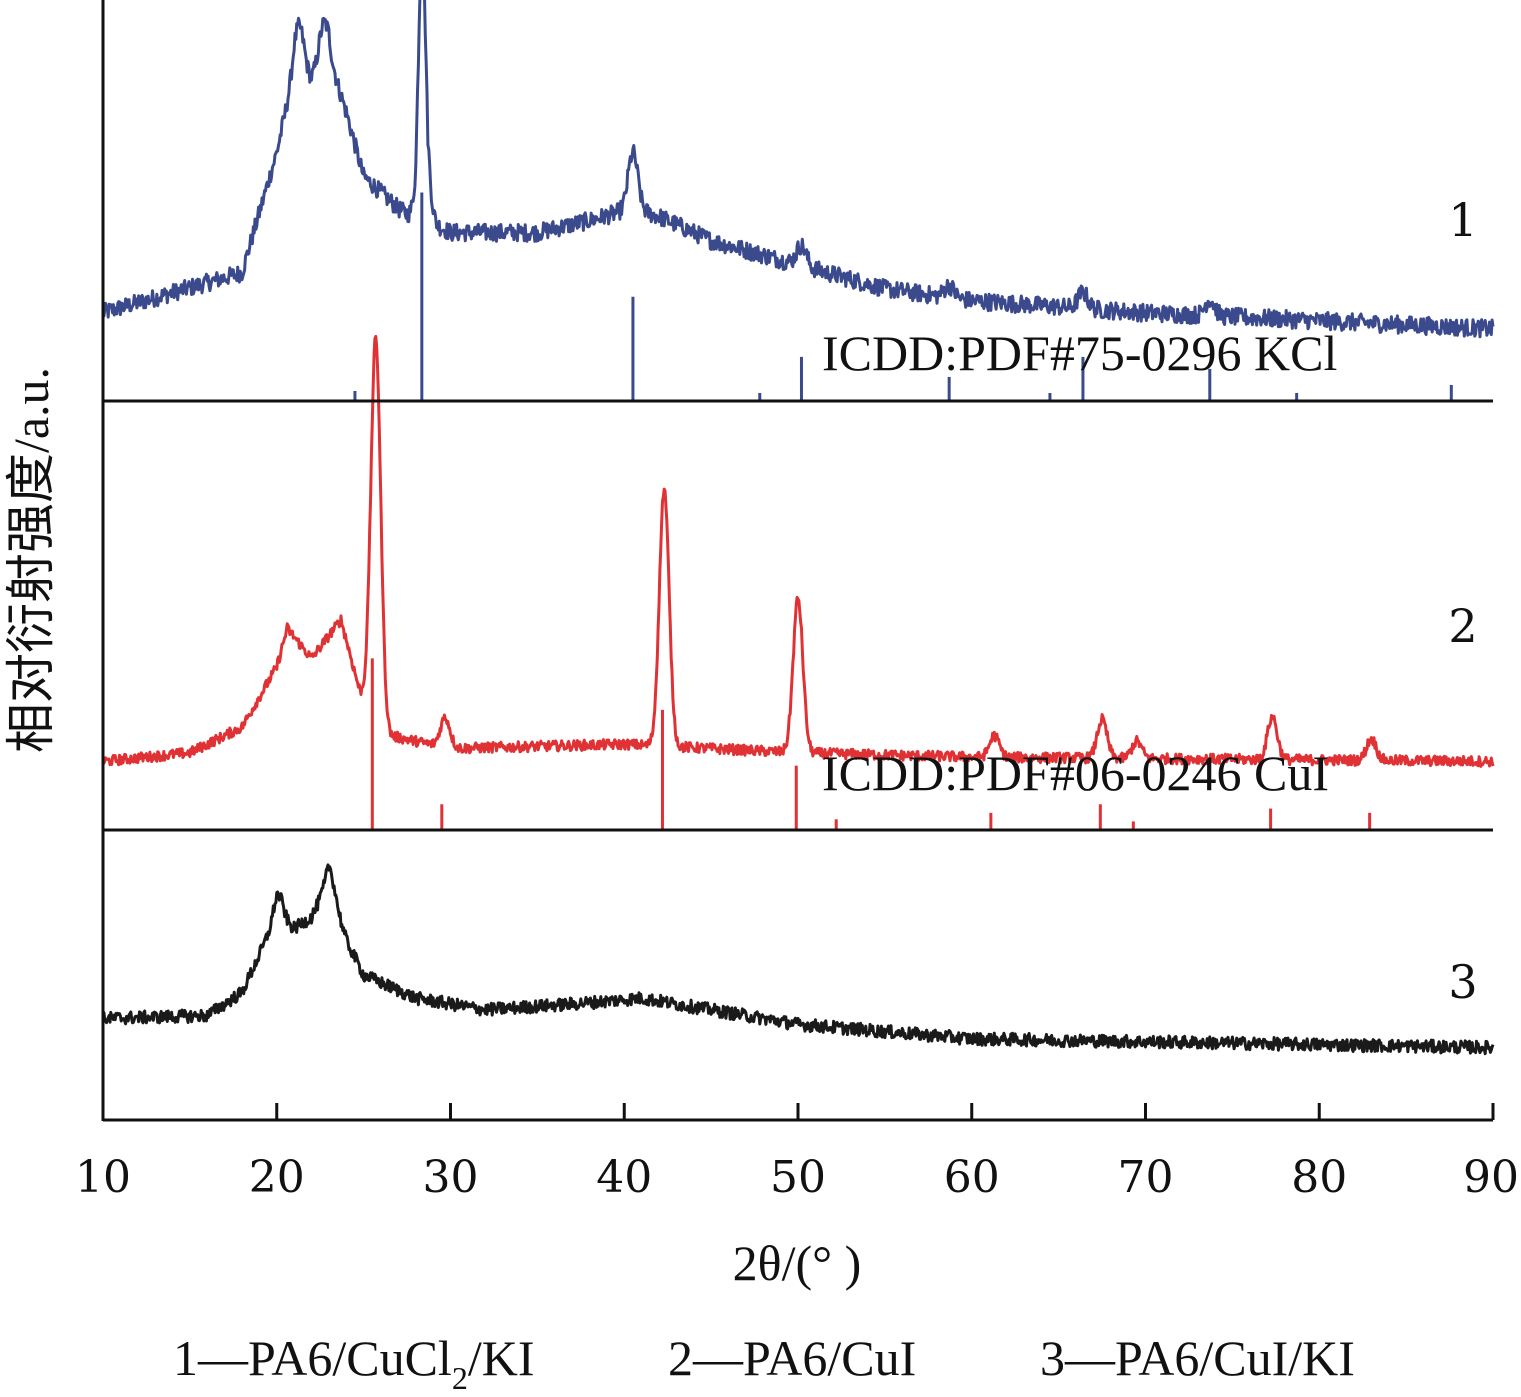 This screenshot has width=1521, height=1397. What do you see at coordinates (1491, 1177) in the screenshot?
I see `x-tick-label: 90` at bounding box center [1491, 1177].